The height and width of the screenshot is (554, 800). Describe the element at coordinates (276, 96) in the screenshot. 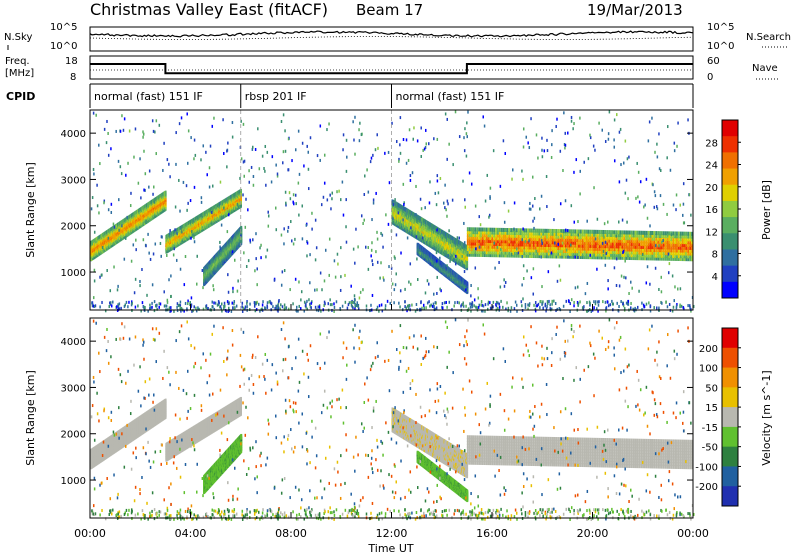

I see `cpid-mode-label: rbsp 201 IF` at that location.